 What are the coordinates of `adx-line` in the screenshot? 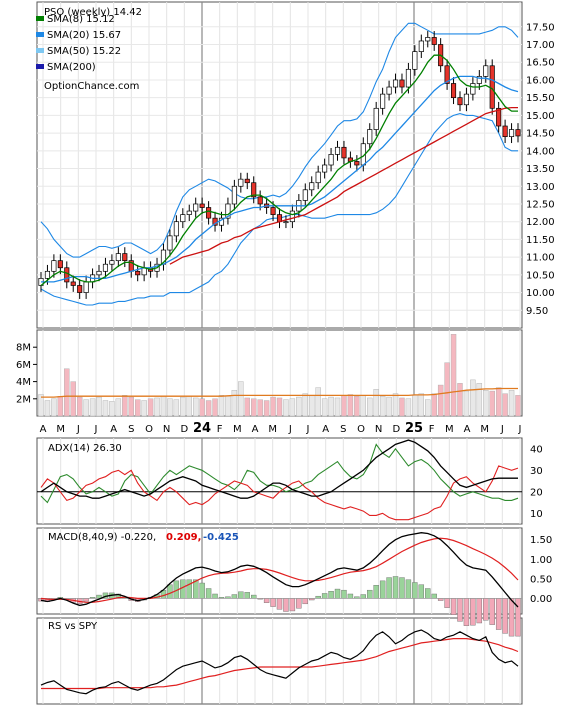 It's located at (279, 469).